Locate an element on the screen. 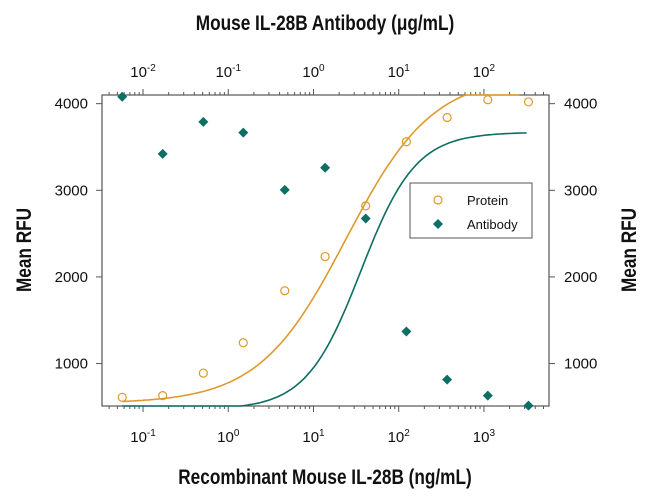 Image resolution: width=650 pixels, height=499 pixels. legend-antibody-marker is located at coordinates (438, 224).